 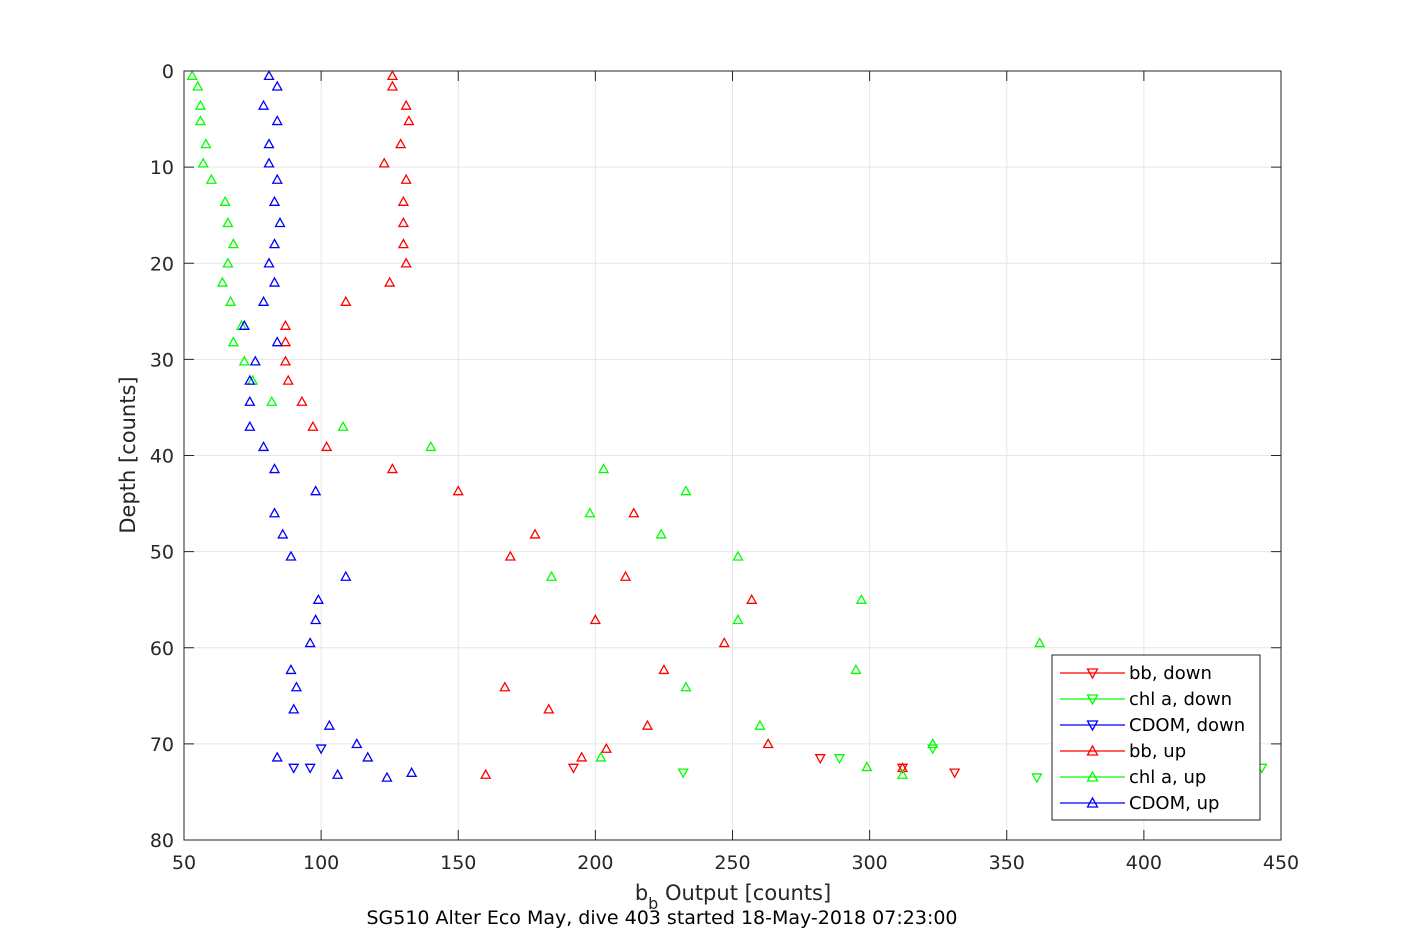 I want to click on marker-bb-down, so click(x=820, y=759).